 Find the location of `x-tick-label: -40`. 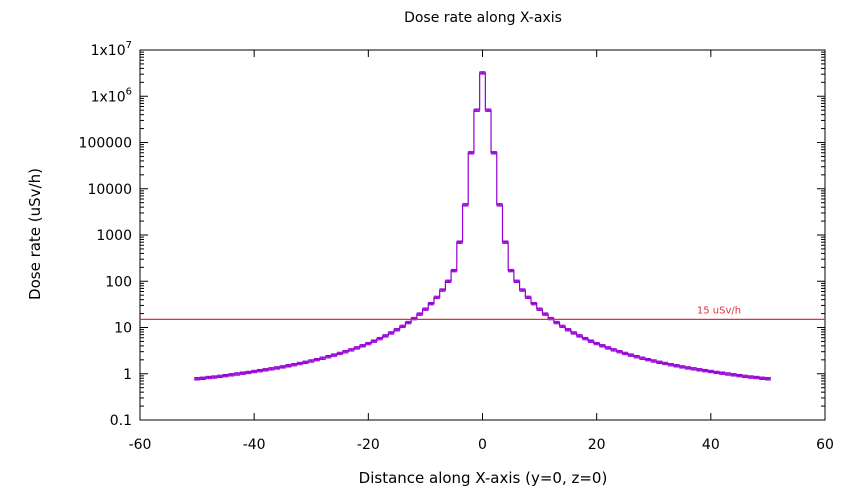

x-tick-label: -40 is located at coordinates (254, 445).